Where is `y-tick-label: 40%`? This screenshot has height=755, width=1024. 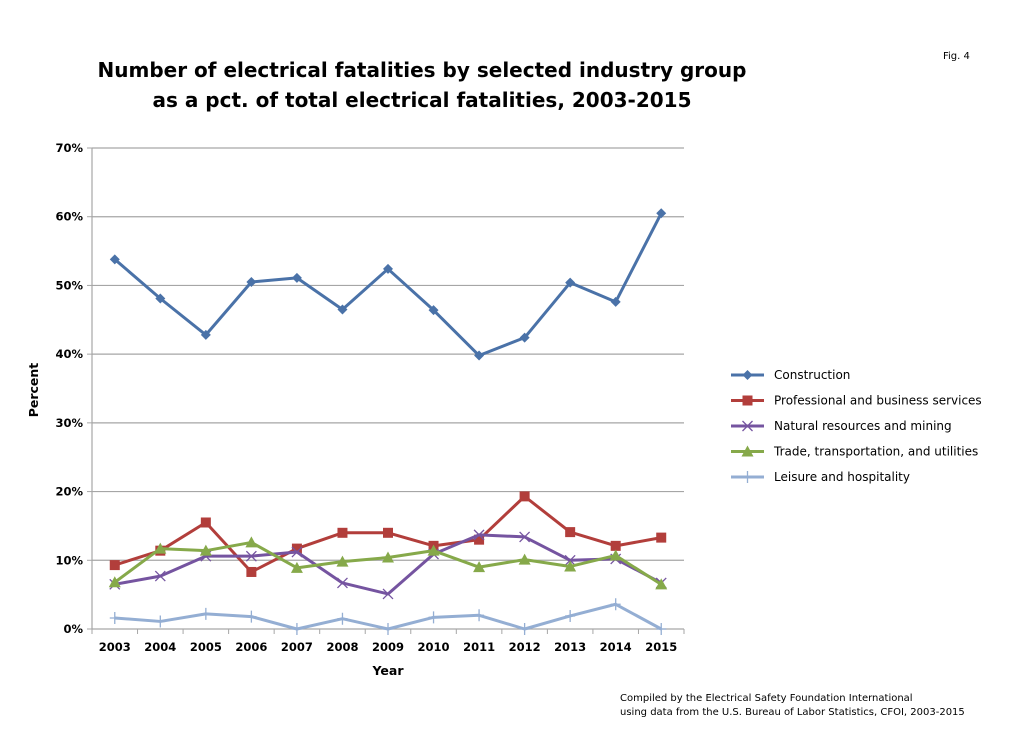
y-tick-label: 40% is located at coordinates (69, 354).